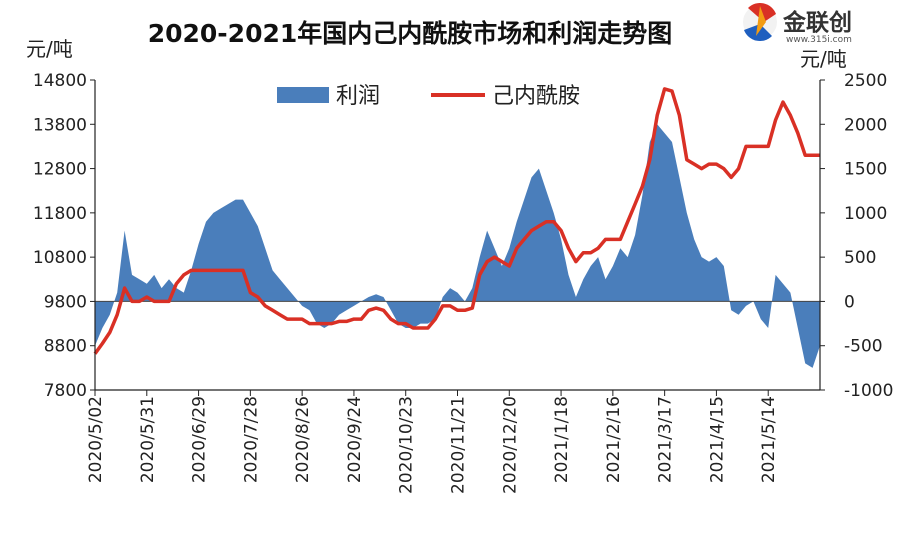 The image size is (908, 558). Describe the element at coordinates (865, 214) in the screenshot. I see `right-tick-label: 1000` at that location.